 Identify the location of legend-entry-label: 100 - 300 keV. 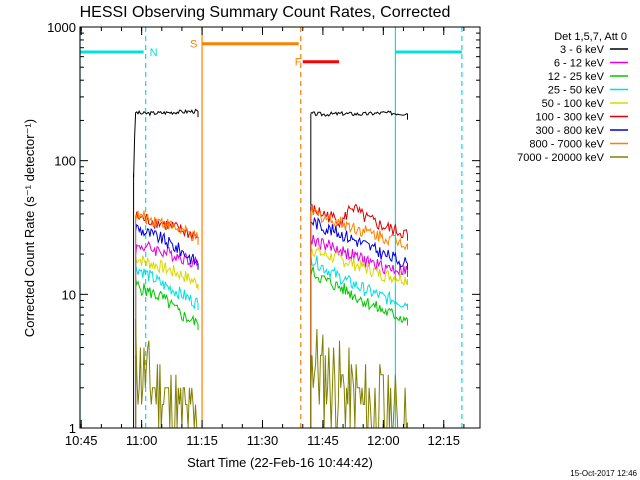
(570, 118).